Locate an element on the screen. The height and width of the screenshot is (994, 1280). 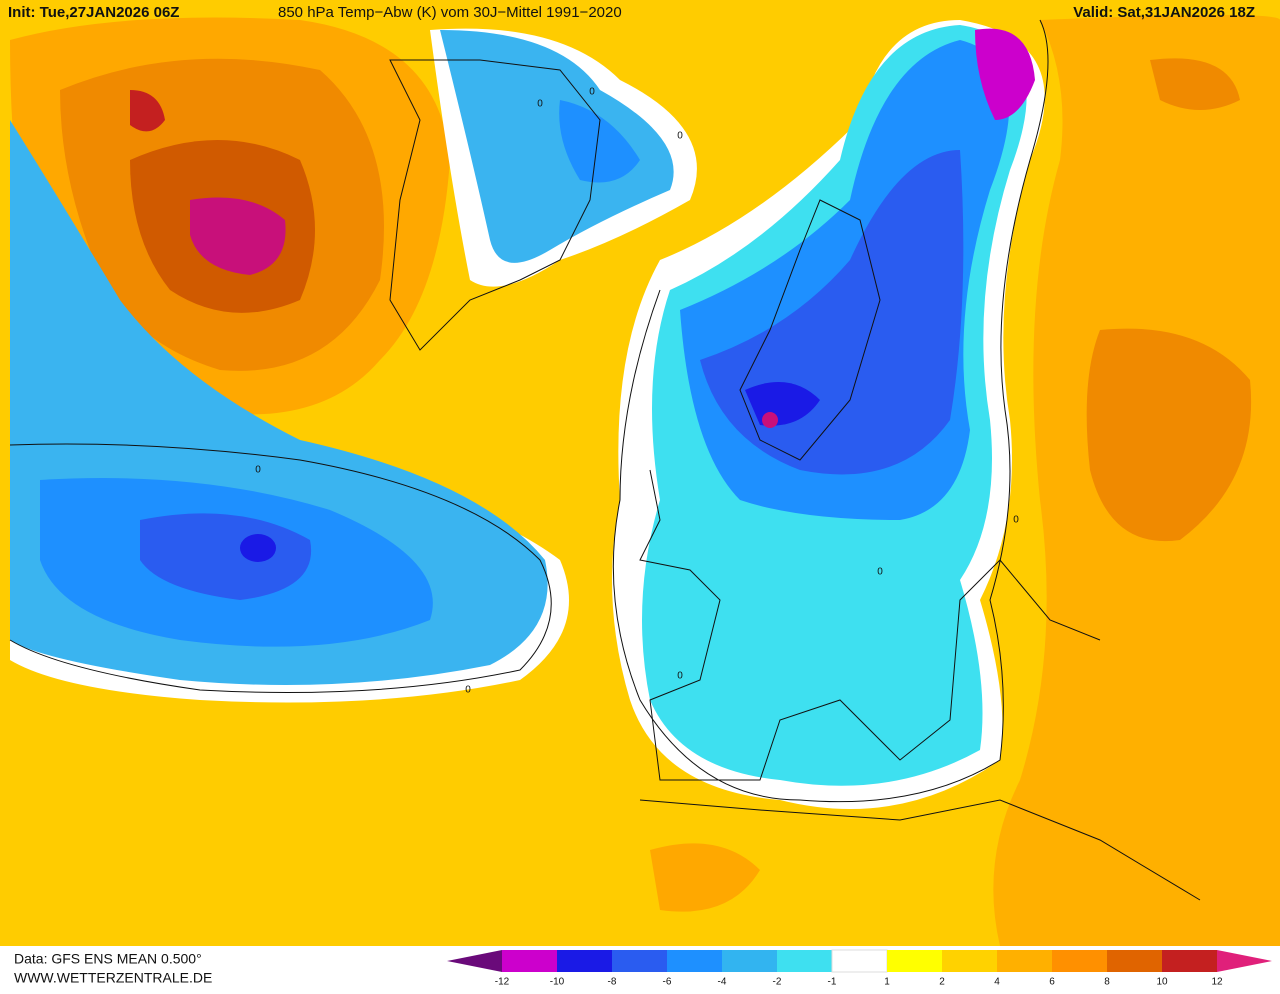
colorbar-label: 6 is located at coordinates (1052, 982).